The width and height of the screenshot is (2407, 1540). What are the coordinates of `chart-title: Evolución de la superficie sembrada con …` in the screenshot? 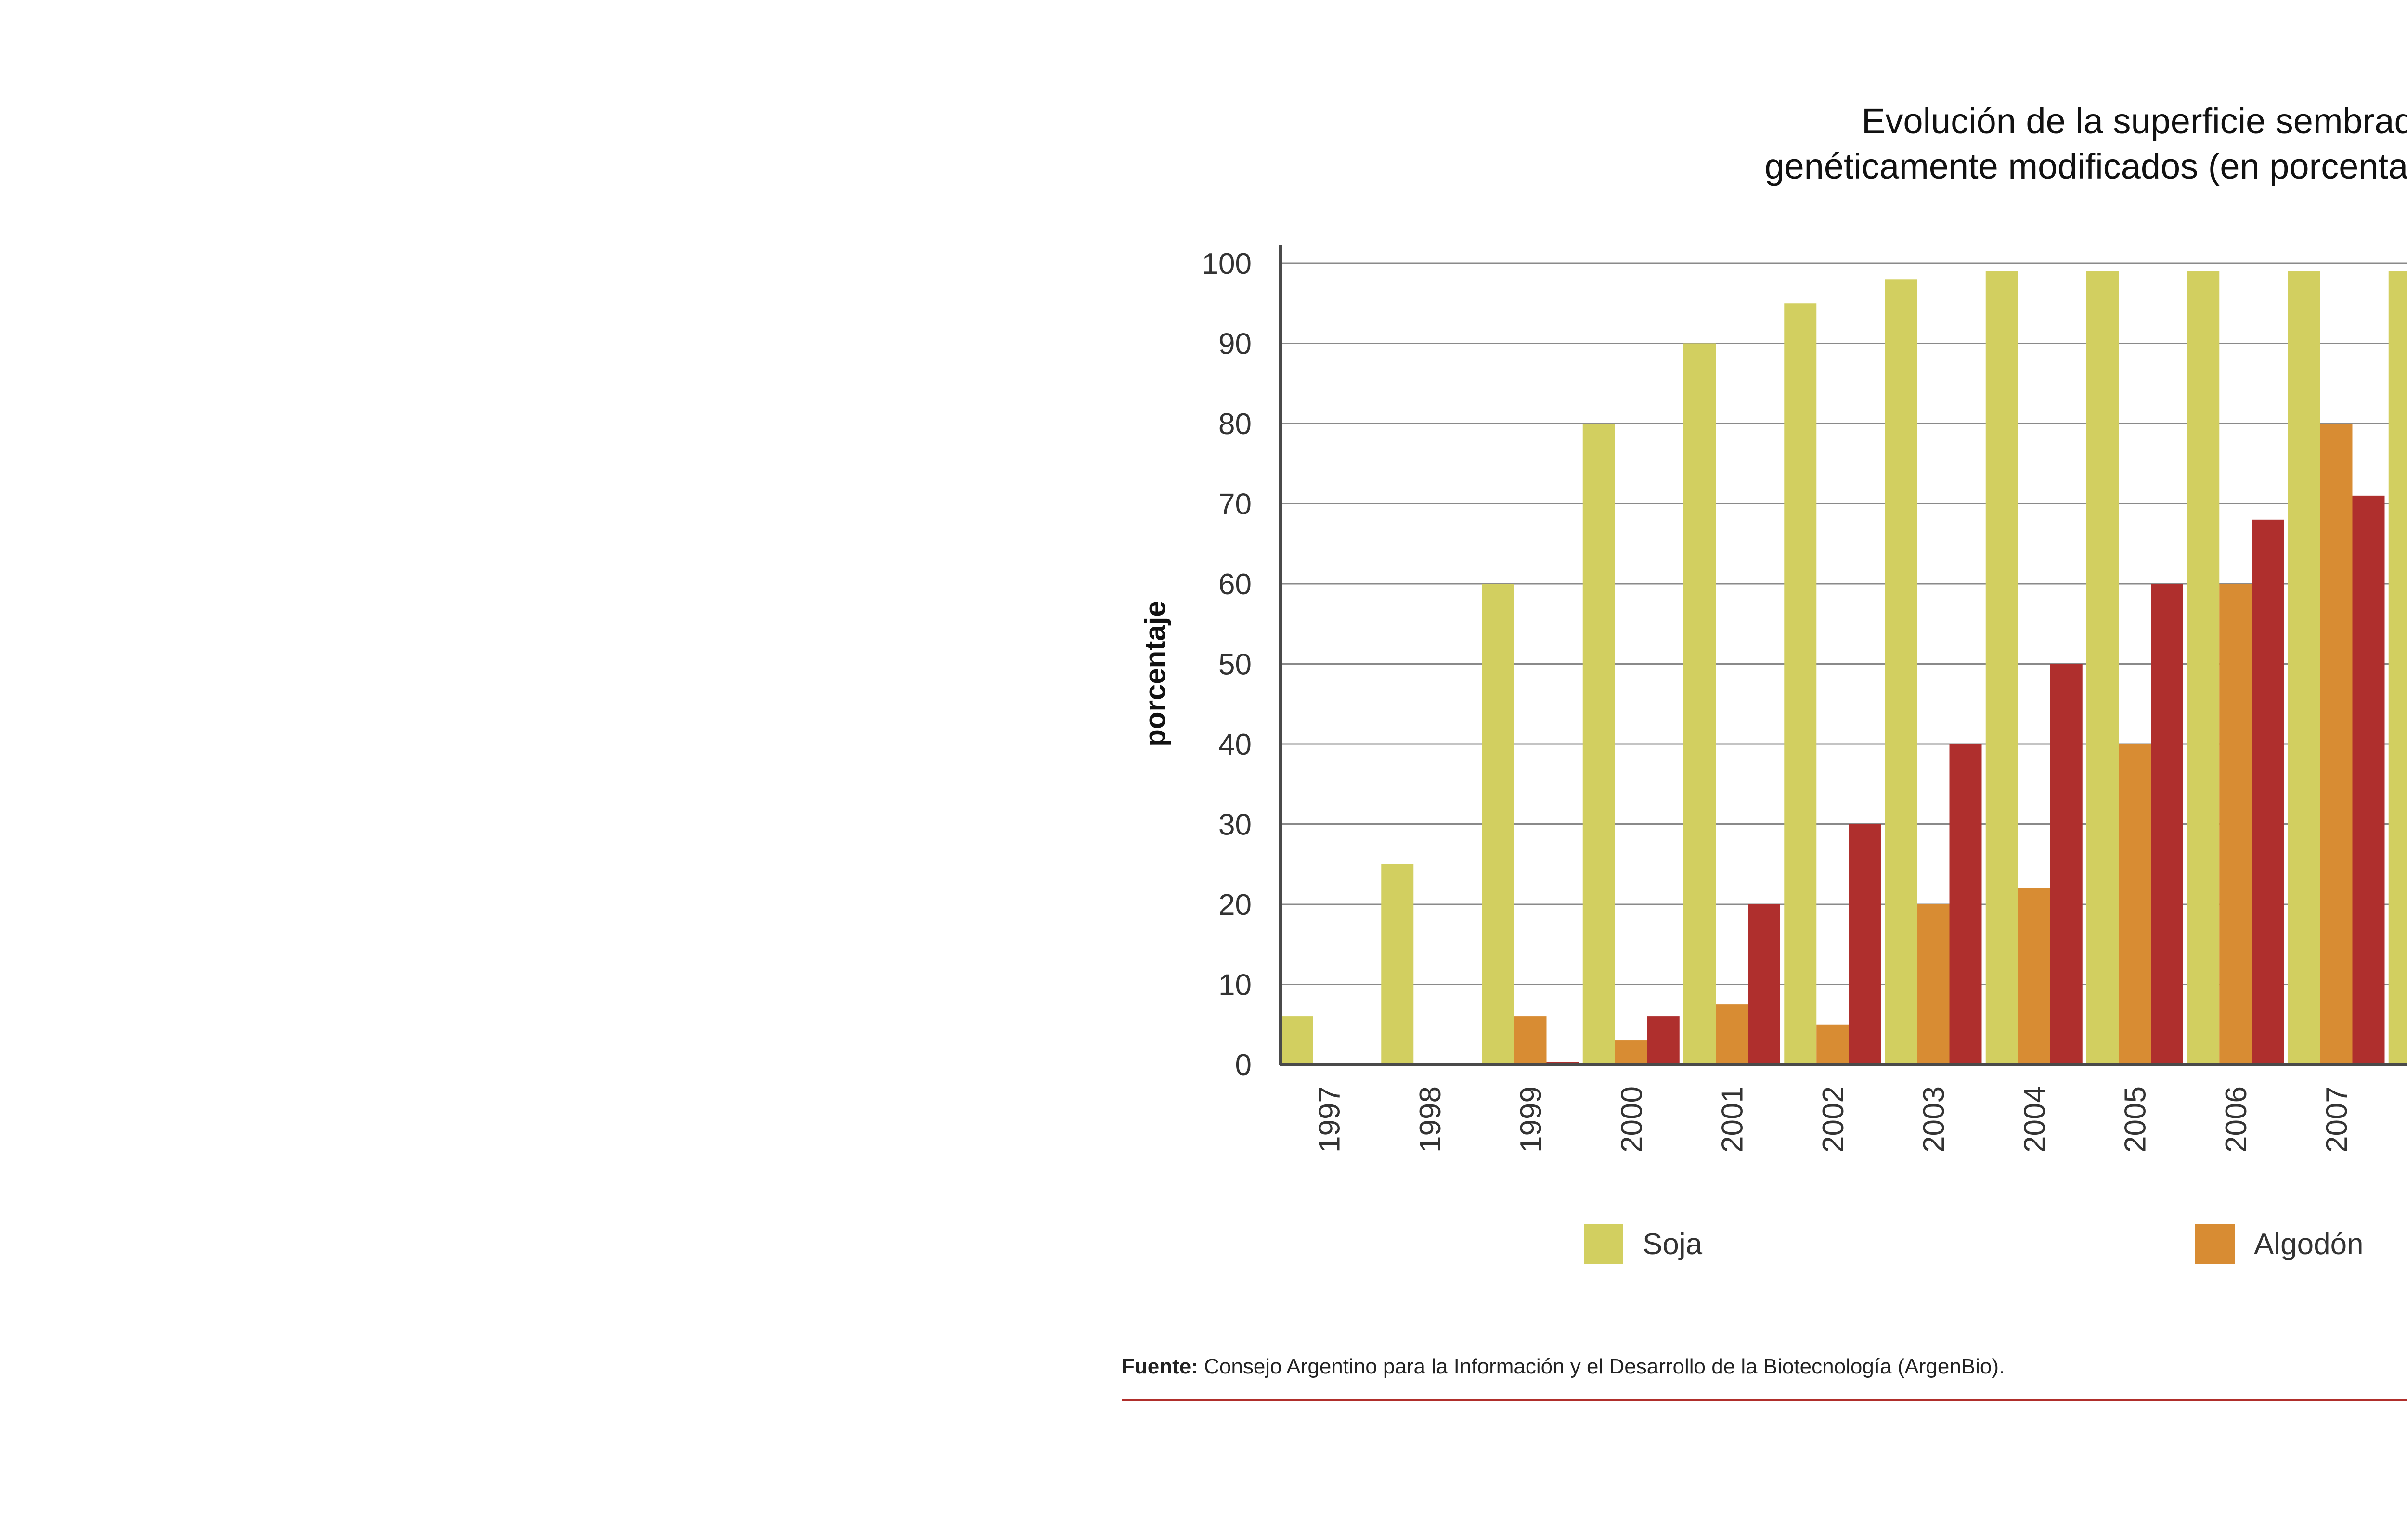 It's located at (1764, 144).